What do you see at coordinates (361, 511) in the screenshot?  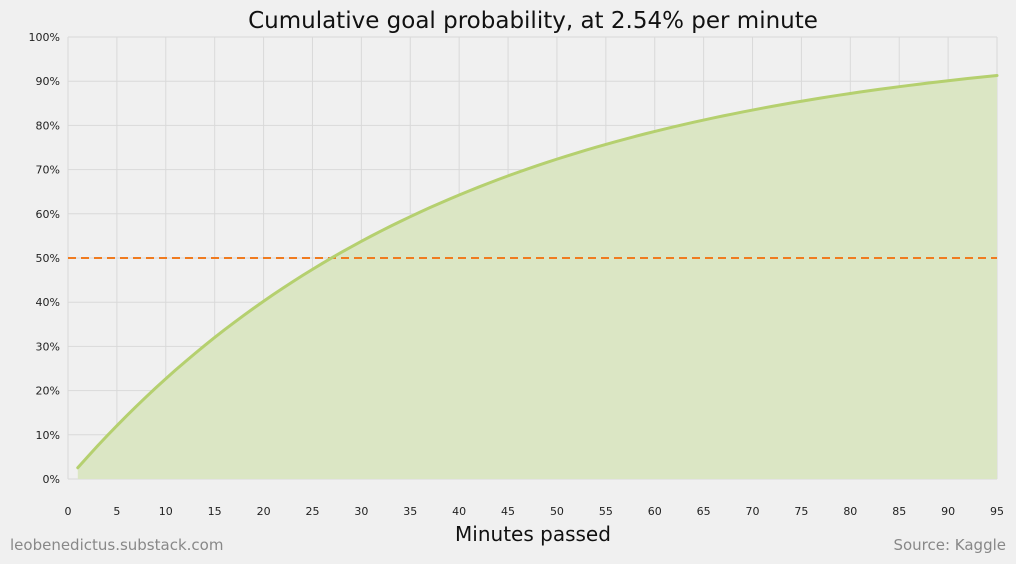 I see `x-tick-label: 30` at bounding box center [361, 511].